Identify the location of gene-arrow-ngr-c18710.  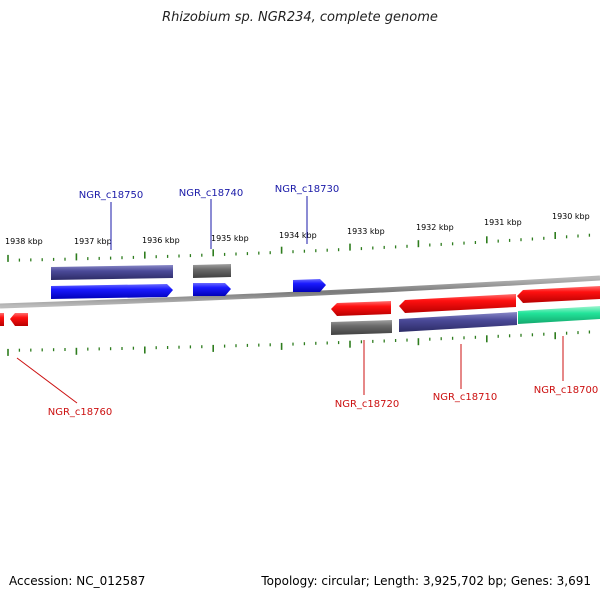
(457, 303).